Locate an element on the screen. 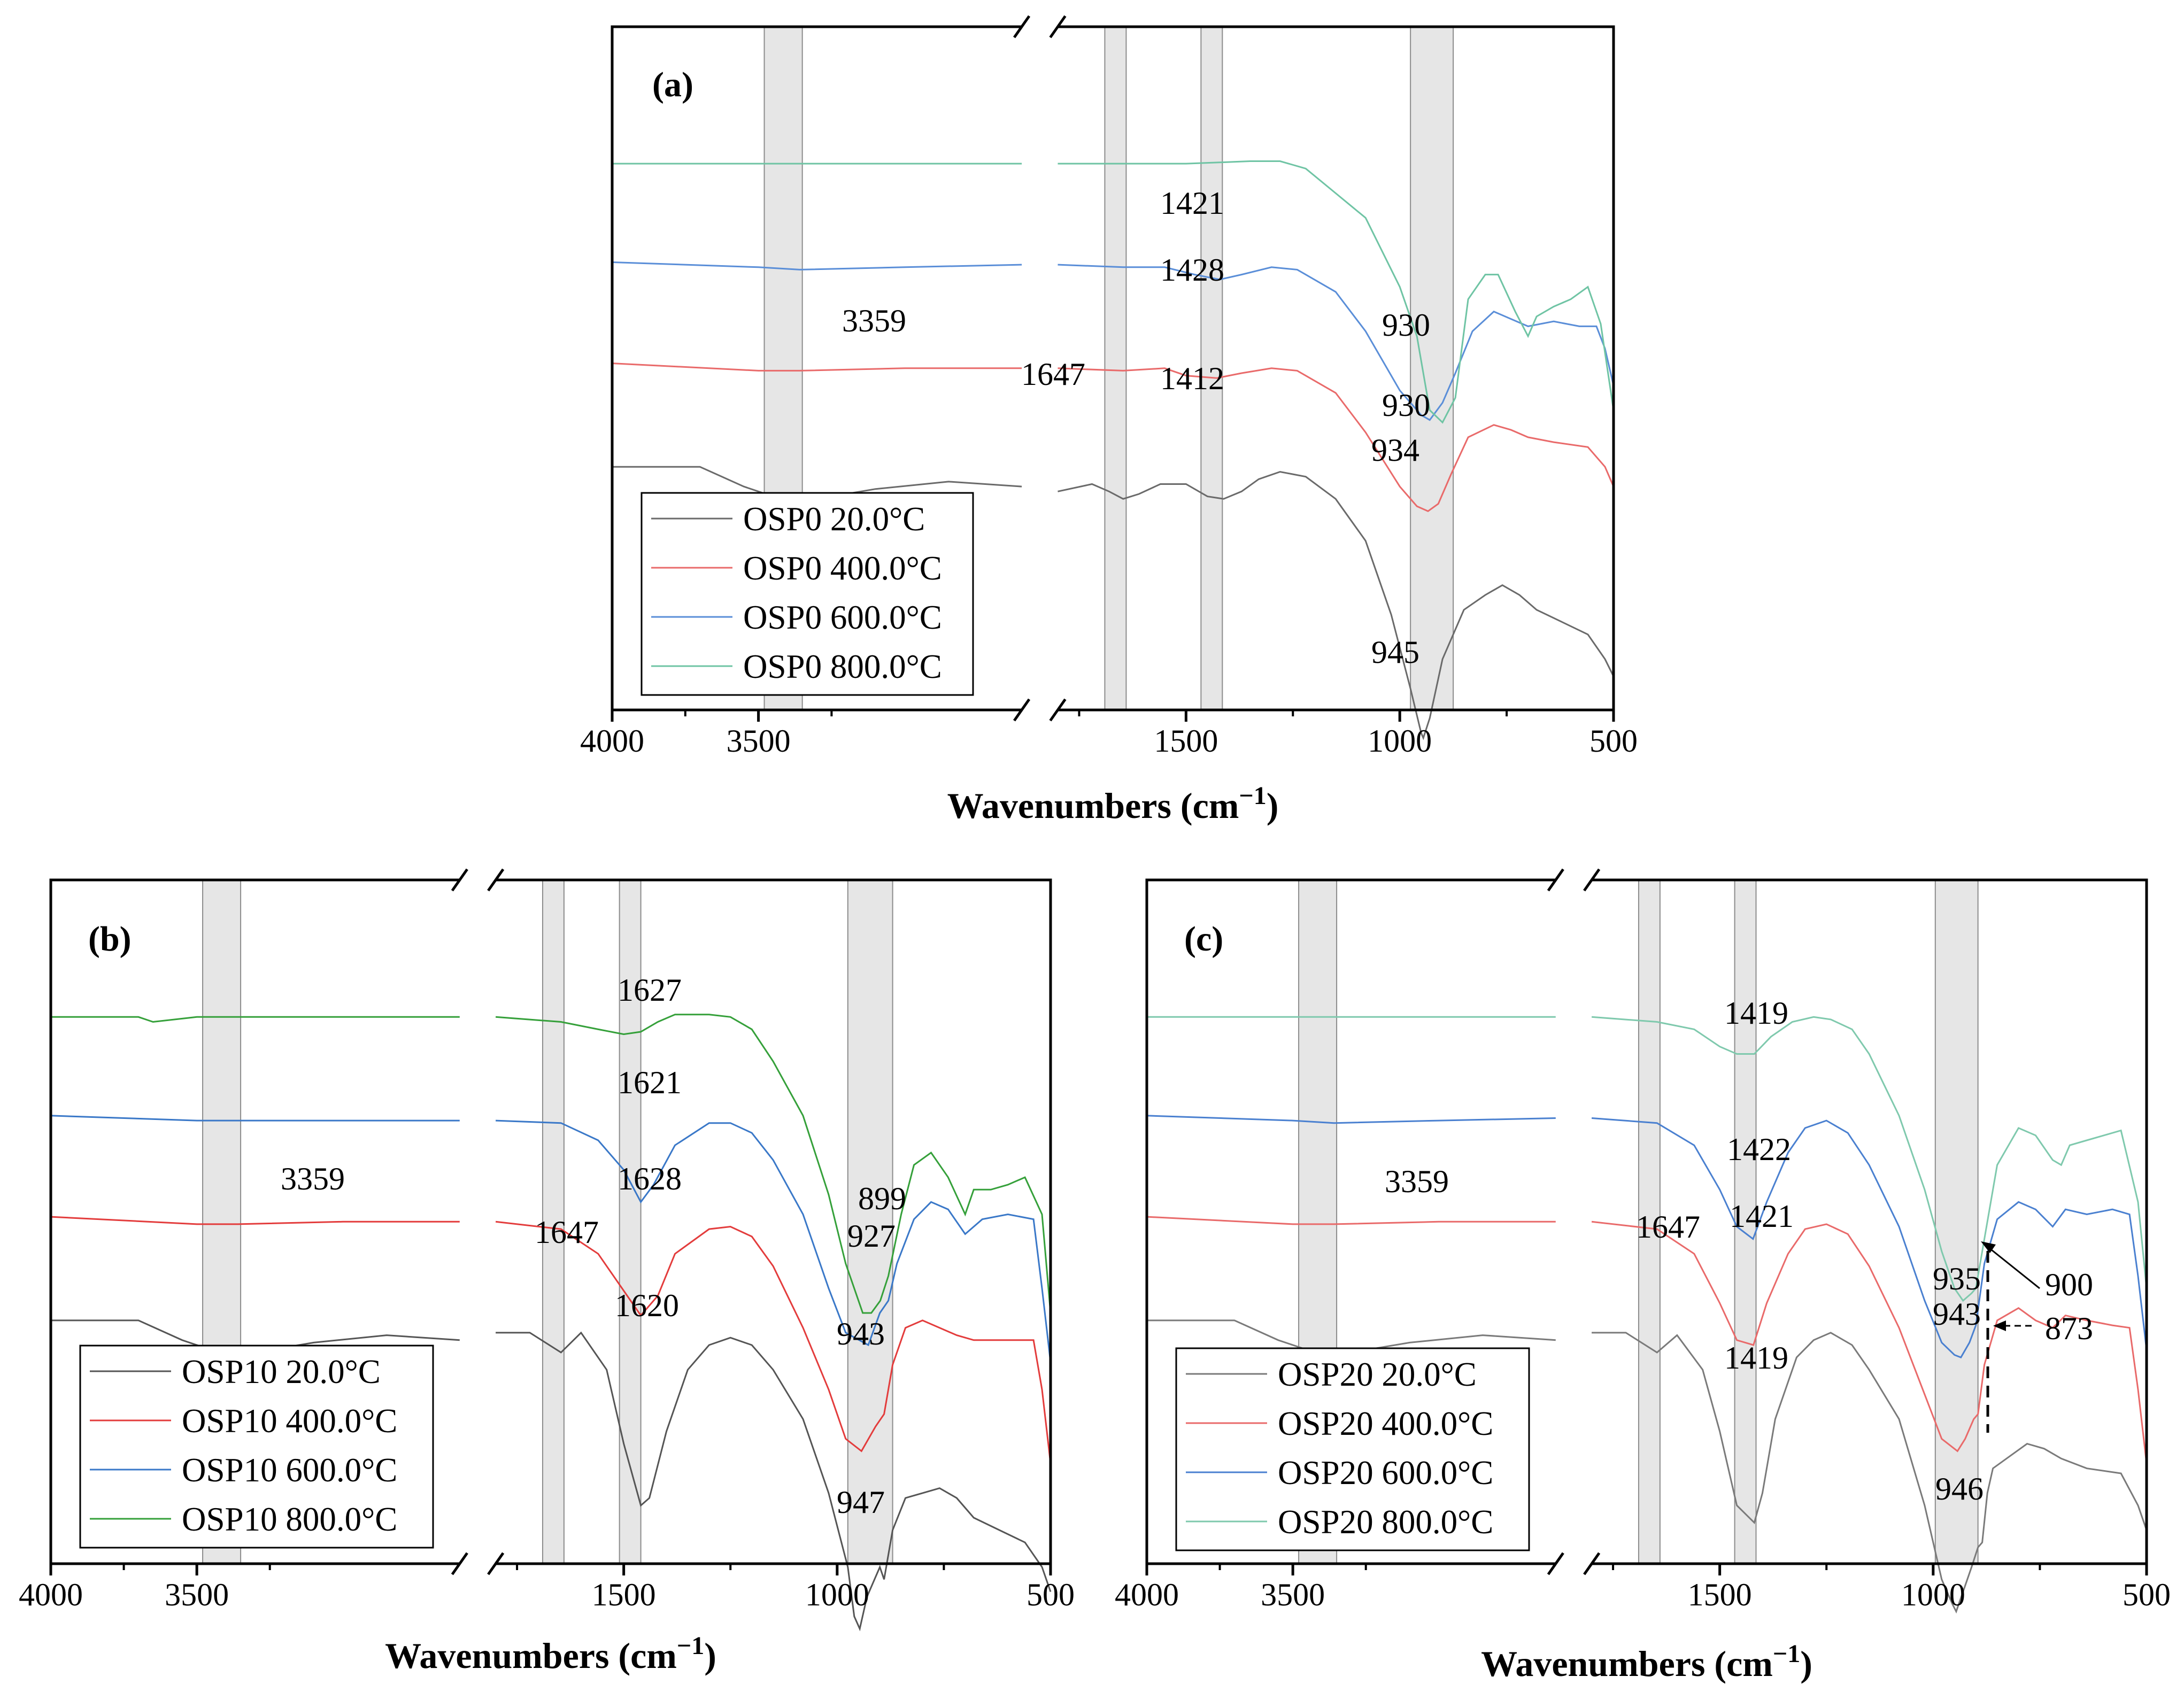 The image size is (2184, 1692). legend-entry: OSP10 400.0°C is located at coordinates (289, 1421).